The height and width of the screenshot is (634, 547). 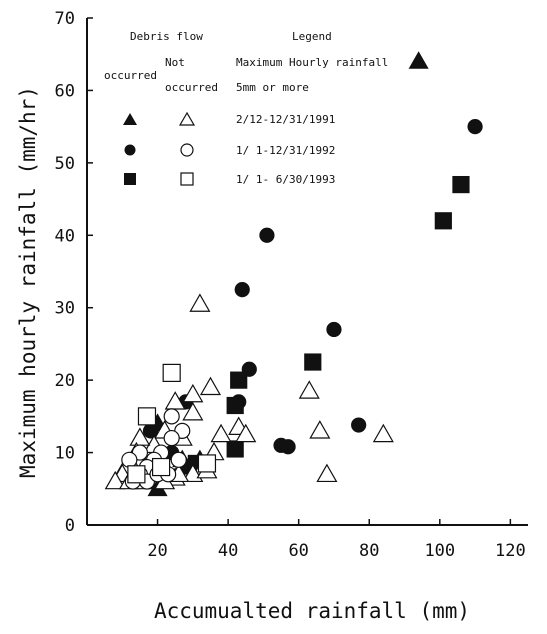 I want to click on x-tick-label: 100, so click(x=439, y=551).